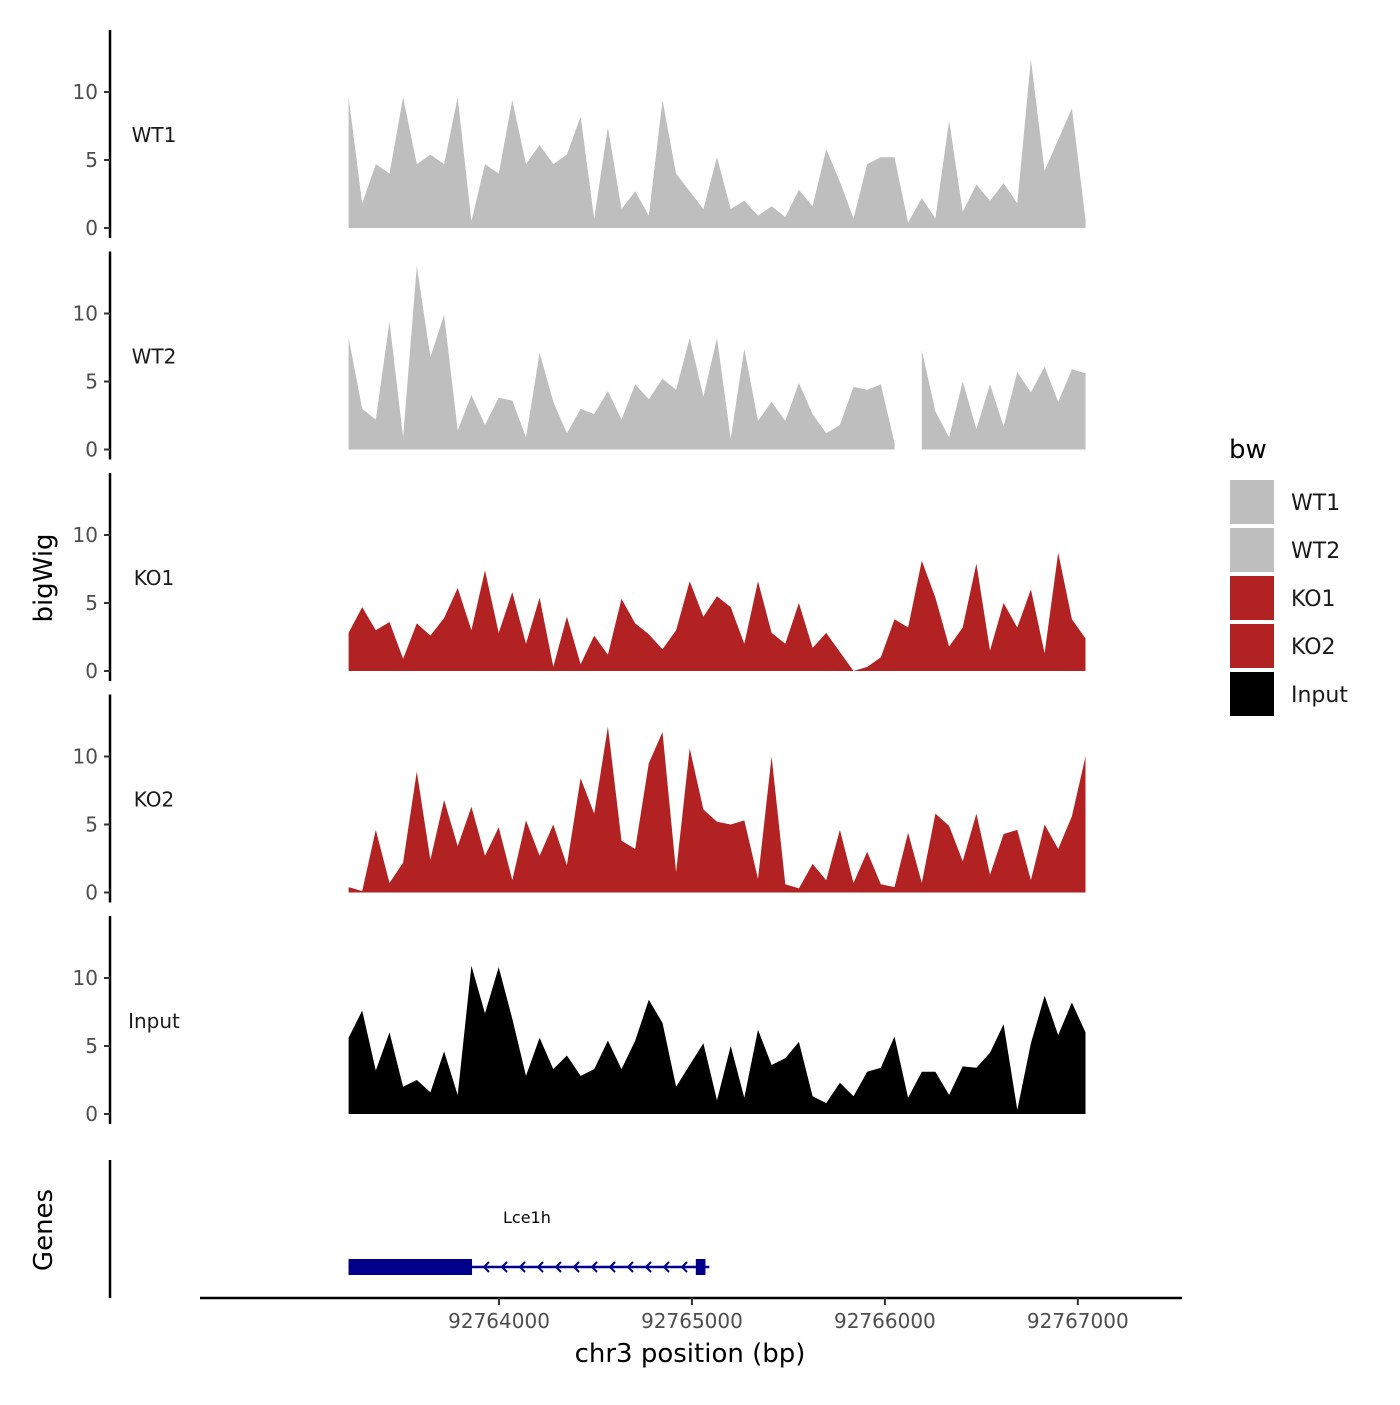  What do you see at coordinates (154, 800) in the screenshot?
I see `track-label: KO2` at bounding box center [154, 800].